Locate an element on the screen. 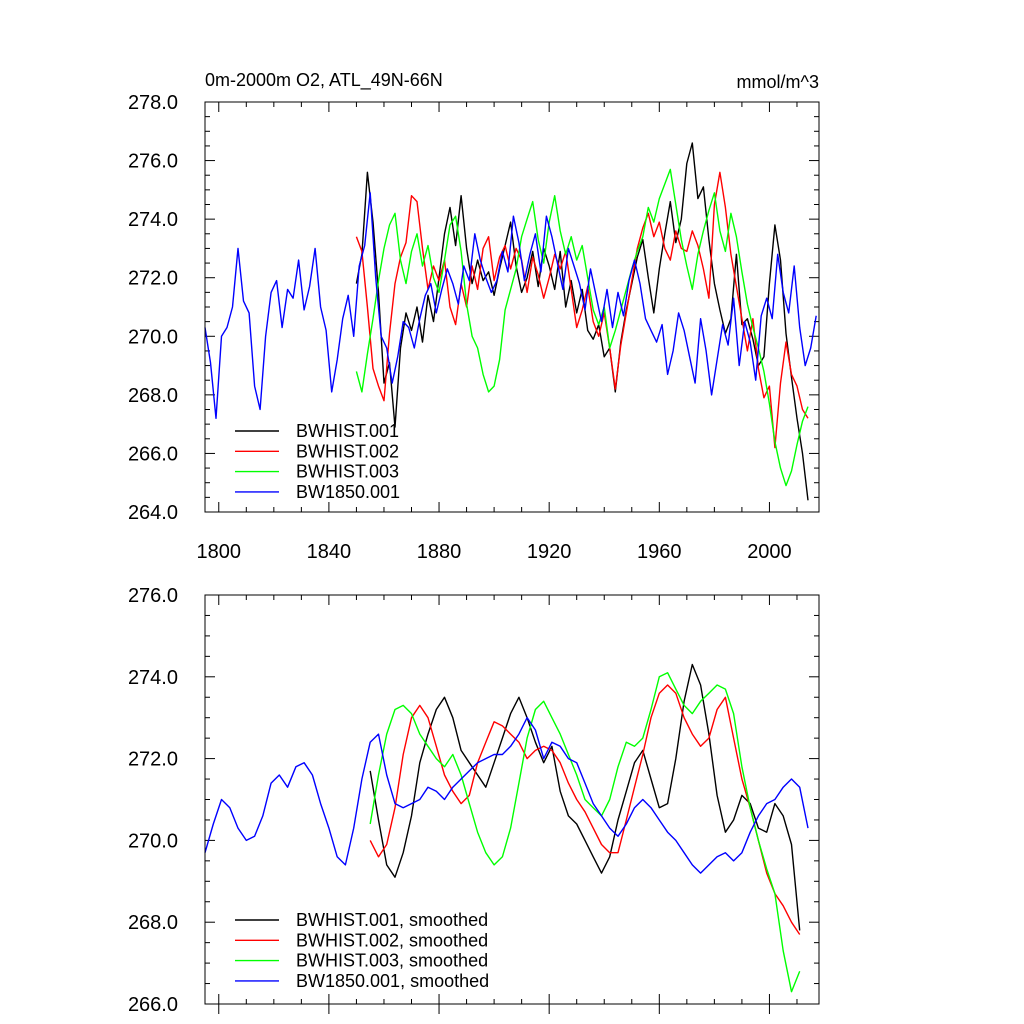 This screenshot has height=1024, width=1024. legend-label: BWHIST.001 is located at coordinates (347, 431).